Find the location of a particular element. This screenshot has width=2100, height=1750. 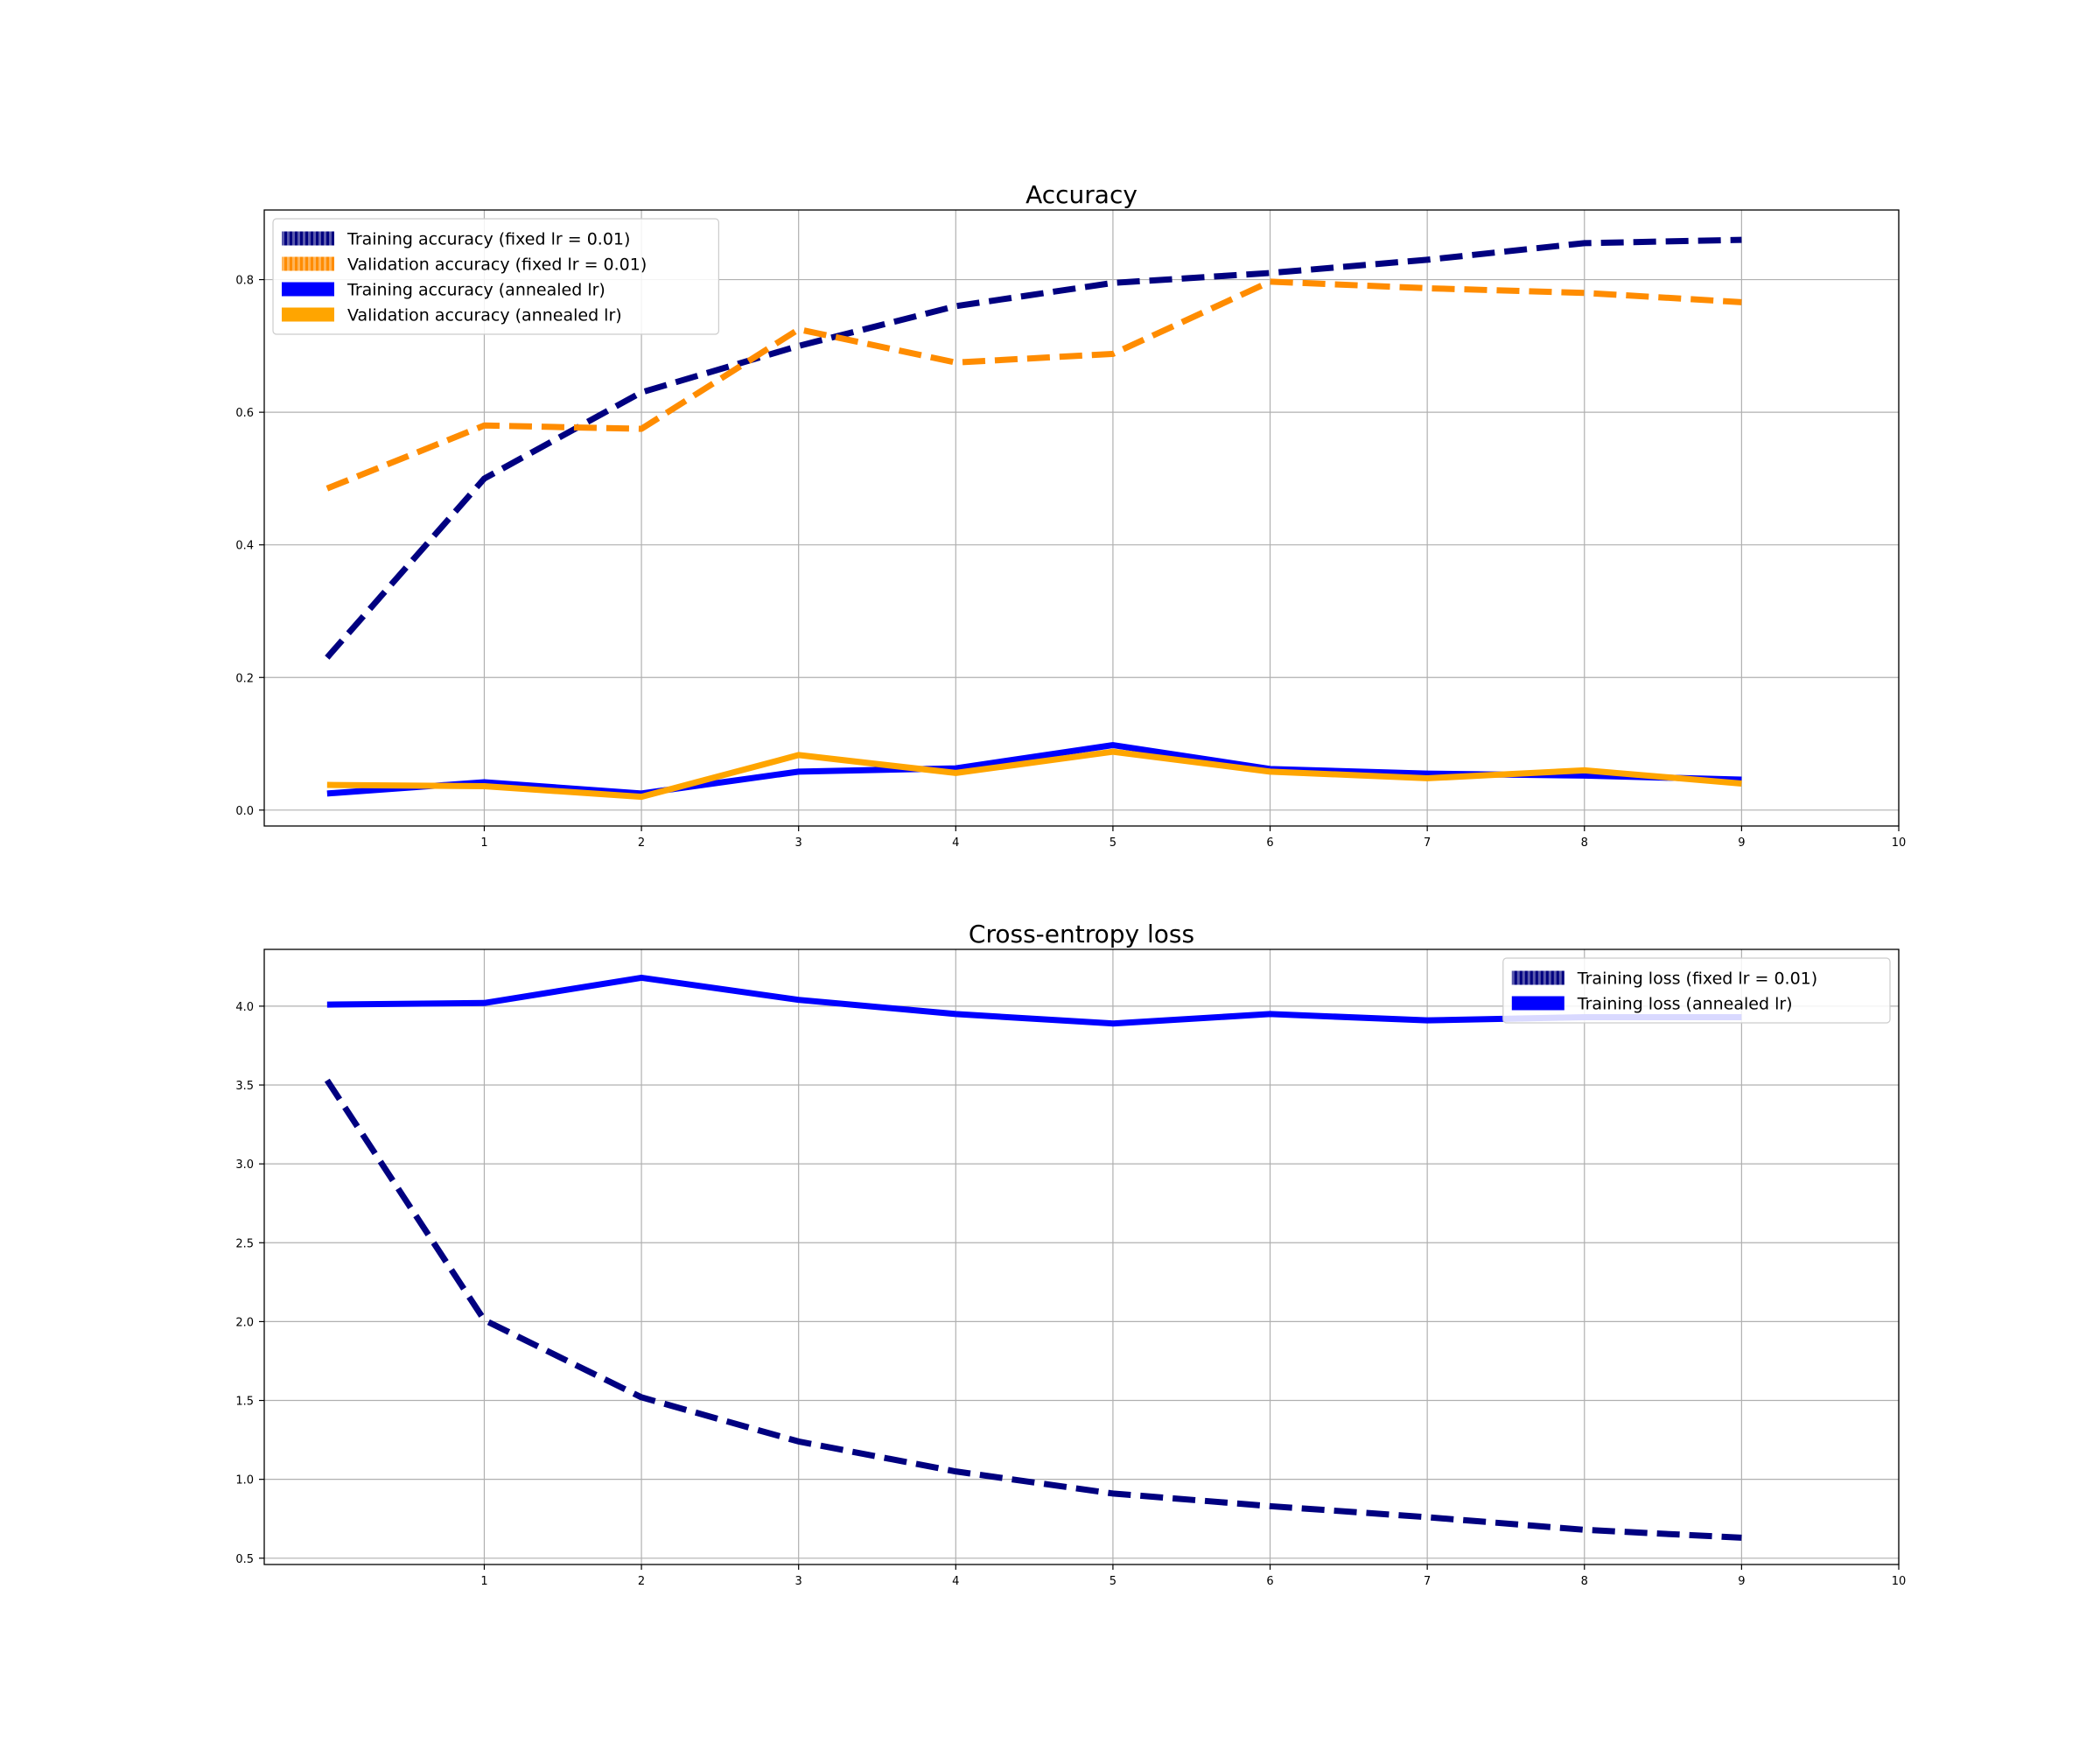

legend-label-0: Training accuracy (fixed lr = 0.01) is located at coordinates (488, 239).